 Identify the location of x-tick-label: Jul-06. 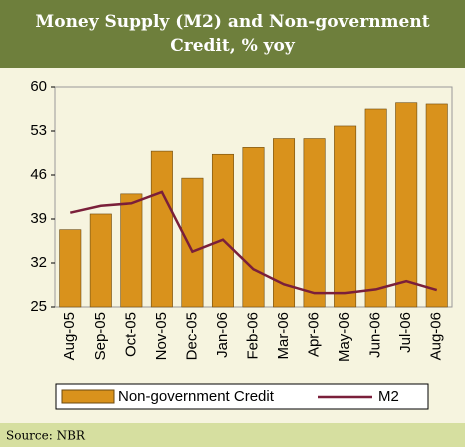
(405, 332).